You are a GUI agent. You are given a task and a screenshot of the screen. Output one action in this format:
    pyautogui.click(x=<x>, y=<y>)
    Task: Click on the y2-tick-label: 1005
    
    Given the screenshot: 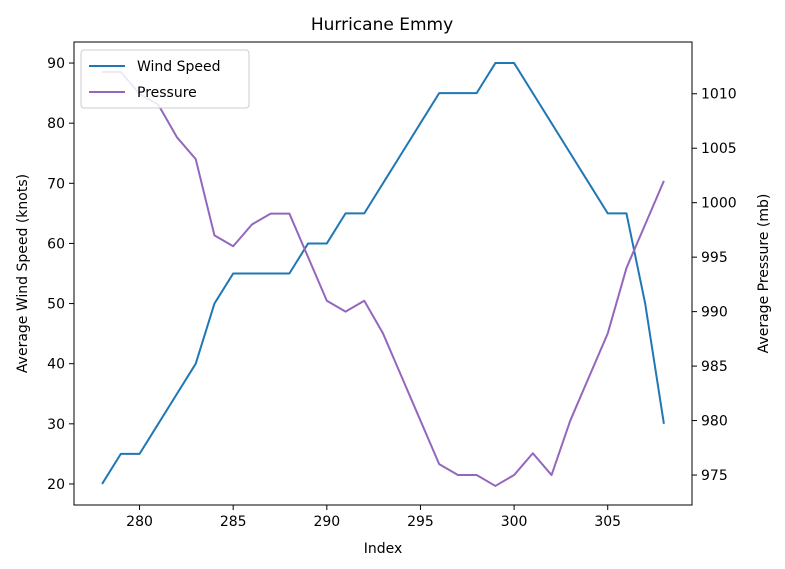 What is the action you would take?
    pyautogui.click(x=719, y=149)
    